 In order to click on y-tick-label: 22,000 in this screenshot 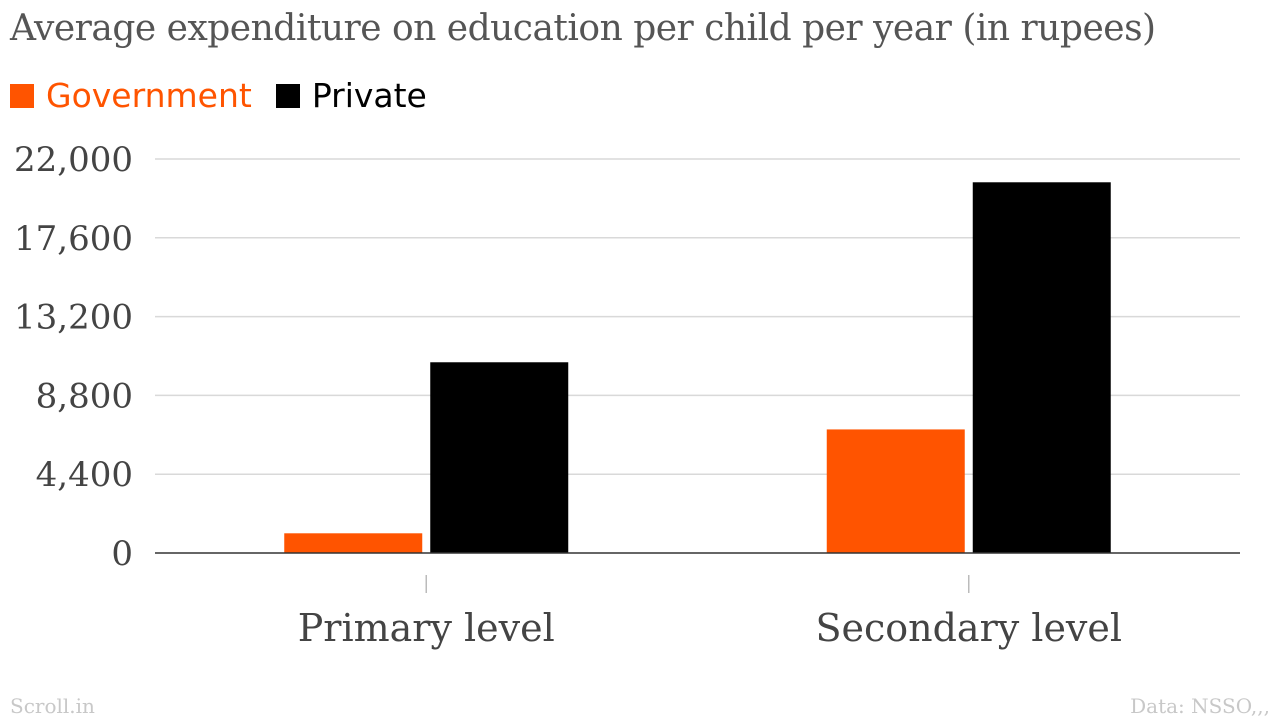, I will do `click(73, 160)`.